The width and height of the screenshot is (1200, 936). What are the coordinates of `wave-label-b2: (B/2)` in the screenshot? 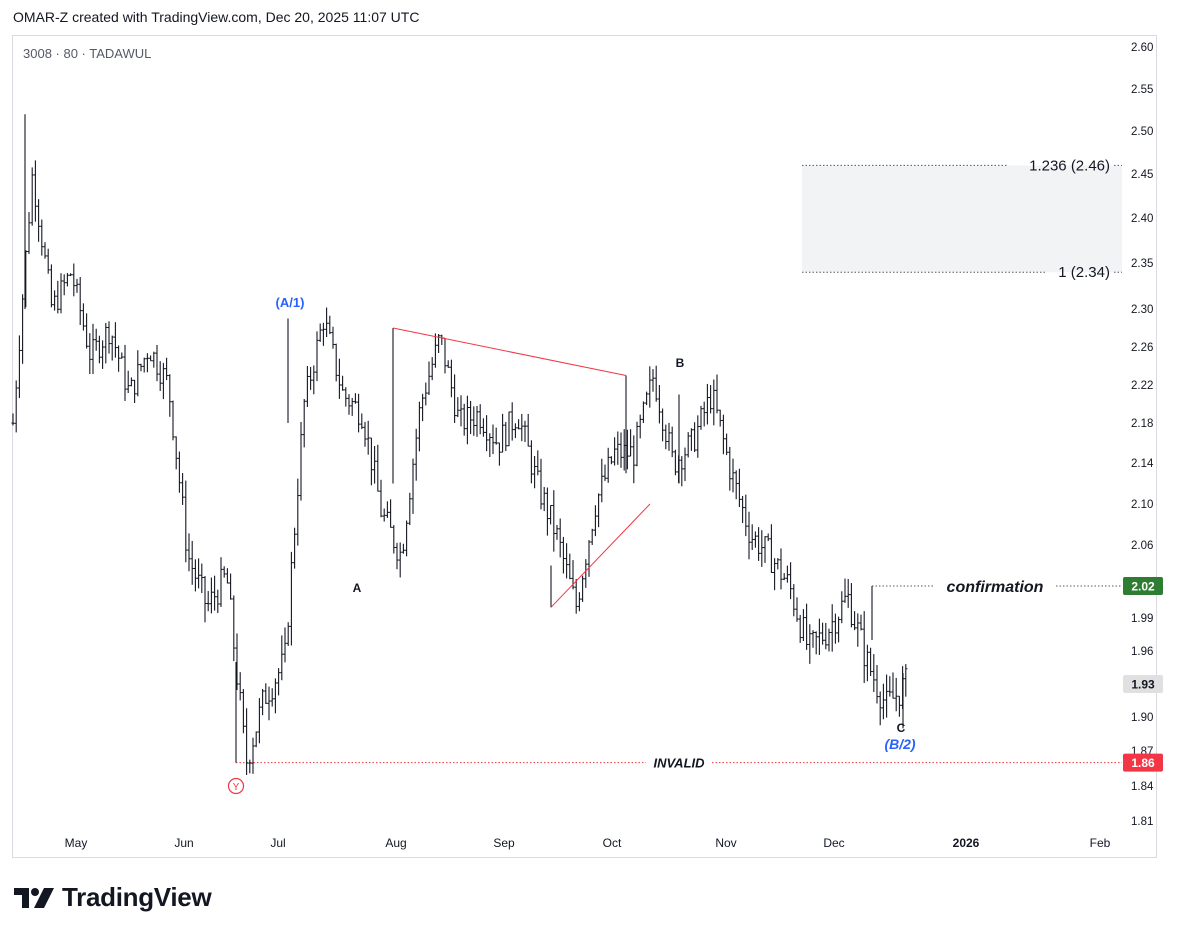 It's located at (899, 744).